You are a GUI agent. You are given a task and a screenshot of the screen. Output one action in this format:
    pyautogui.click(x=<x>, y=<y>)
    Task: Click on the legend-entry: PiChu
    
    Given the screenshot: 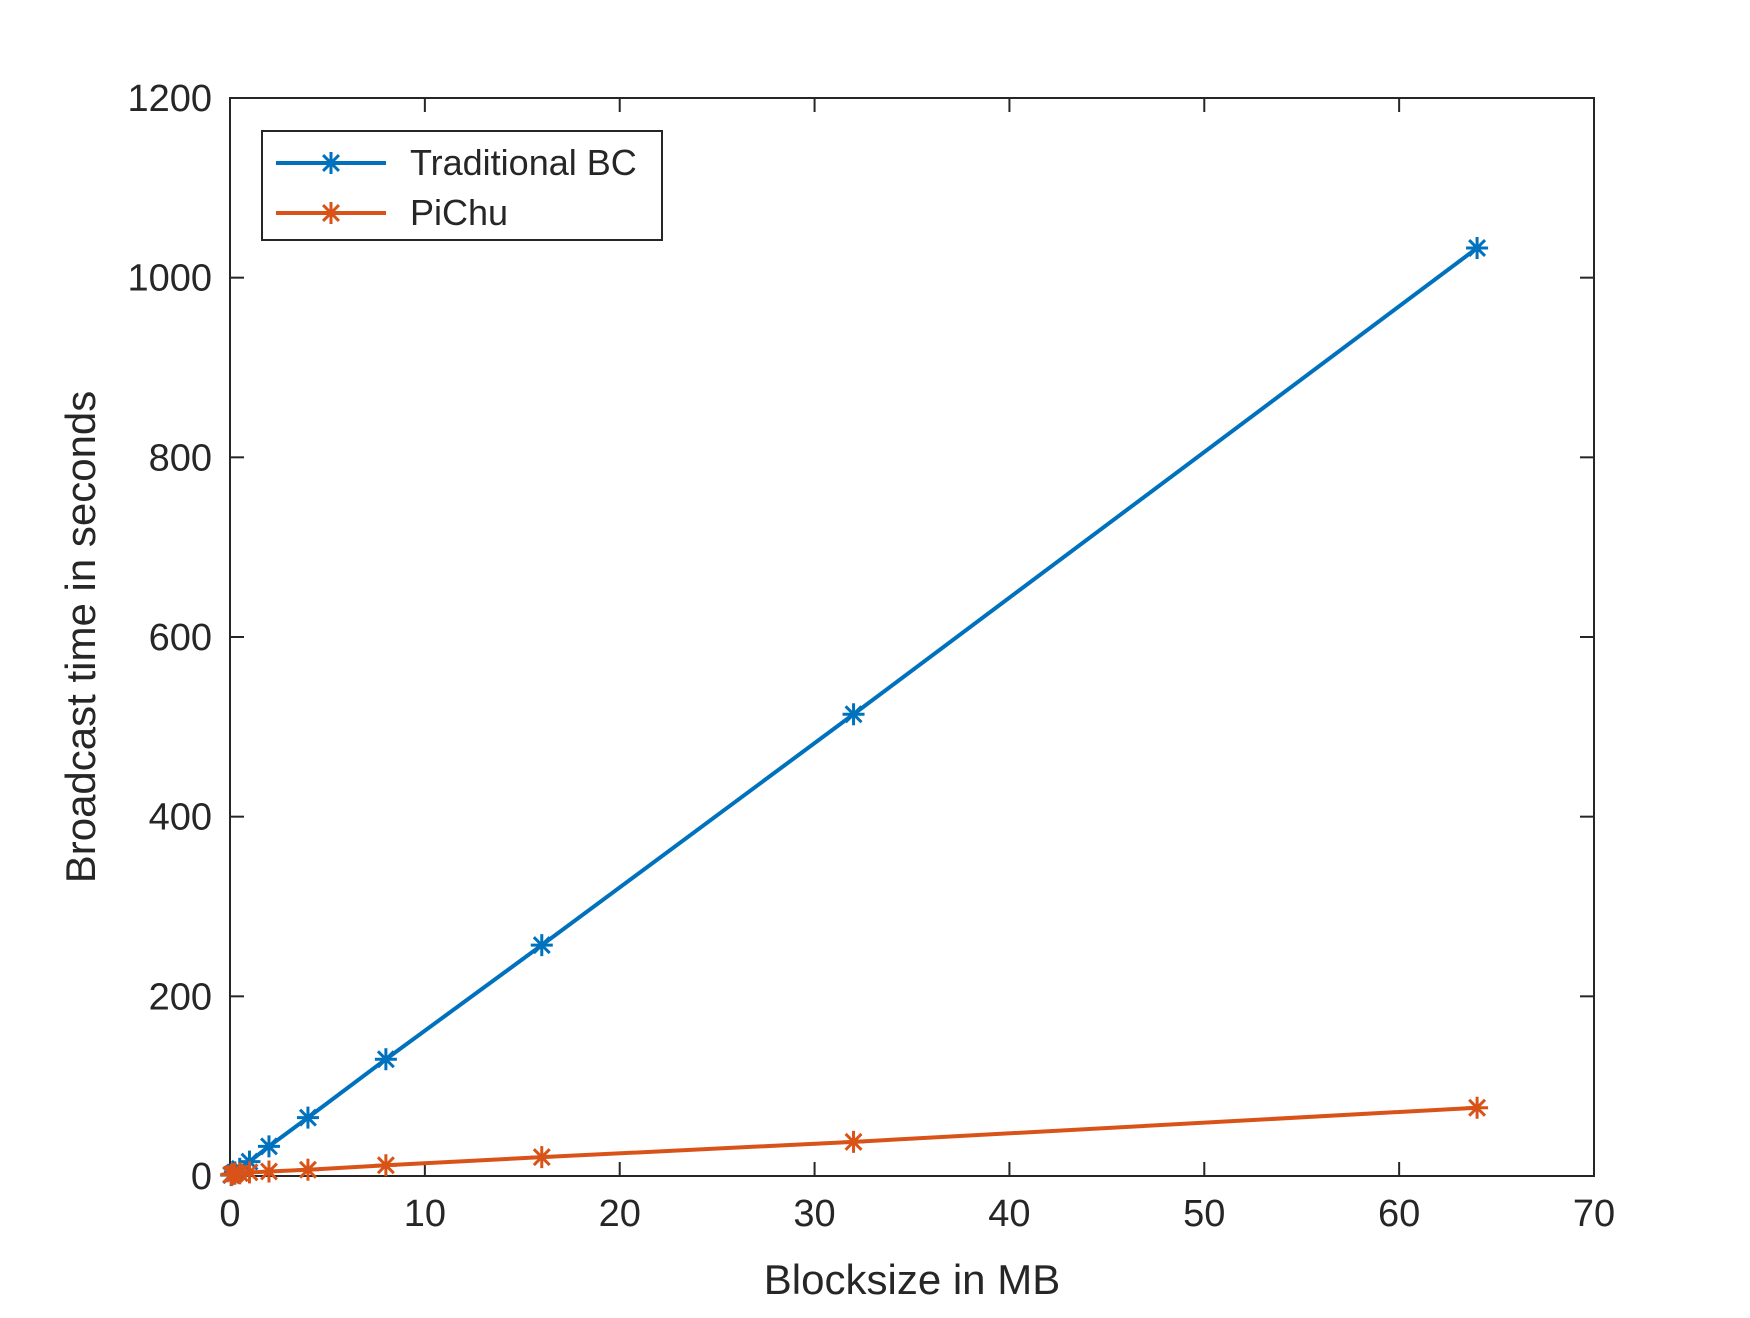 What is the action you would take?
    pyautogui.click(x=392, y=212)
    